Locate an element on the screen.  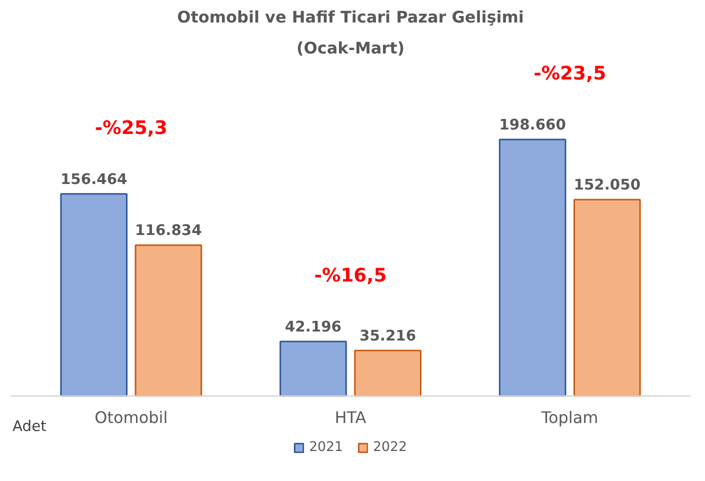
legend-label: 2022 is located at coordinates (390, 447).